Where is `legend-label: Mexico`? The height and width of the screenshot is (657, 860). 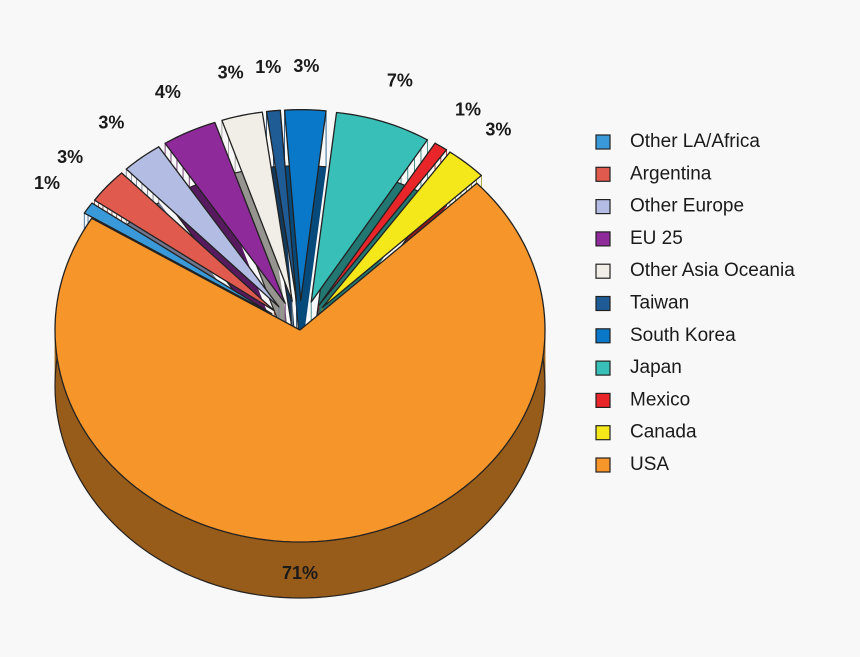
legend-label: Mexico is located at coordinates (660, 399).